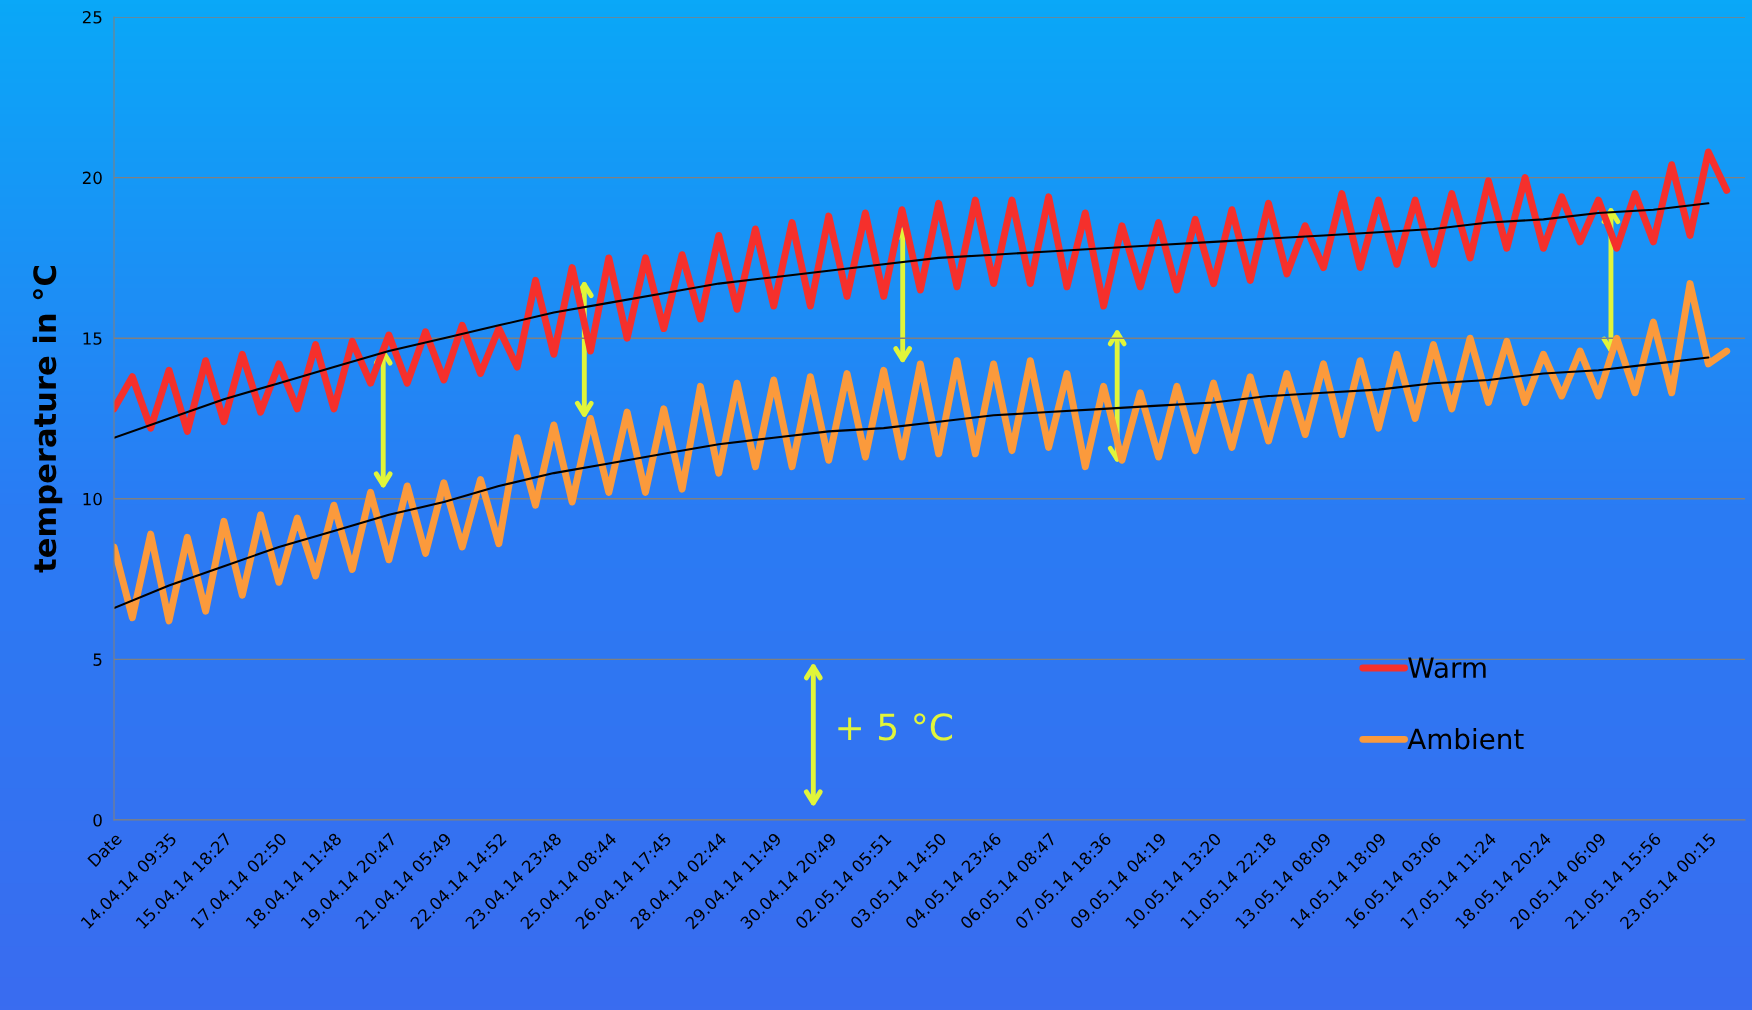 This screenshot has height=1010, width=1752. What do you see at coordinates (1465, 738) in the screenshot?
I see `legend-label: Ambient` at bounding box center [1465, 738].